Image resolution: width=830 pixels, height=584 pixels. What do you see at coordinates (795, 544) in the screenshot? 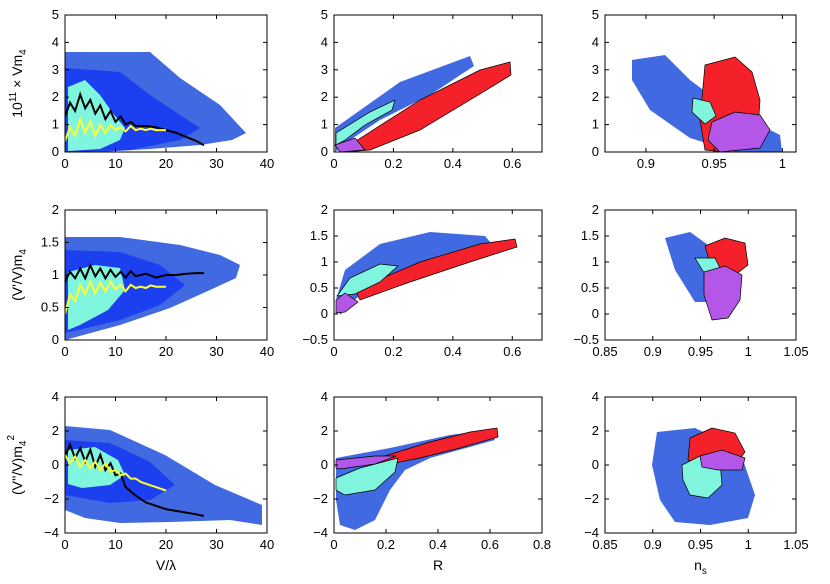
I see `x-tick-label: 1.05` at bounding box center [795, 544].